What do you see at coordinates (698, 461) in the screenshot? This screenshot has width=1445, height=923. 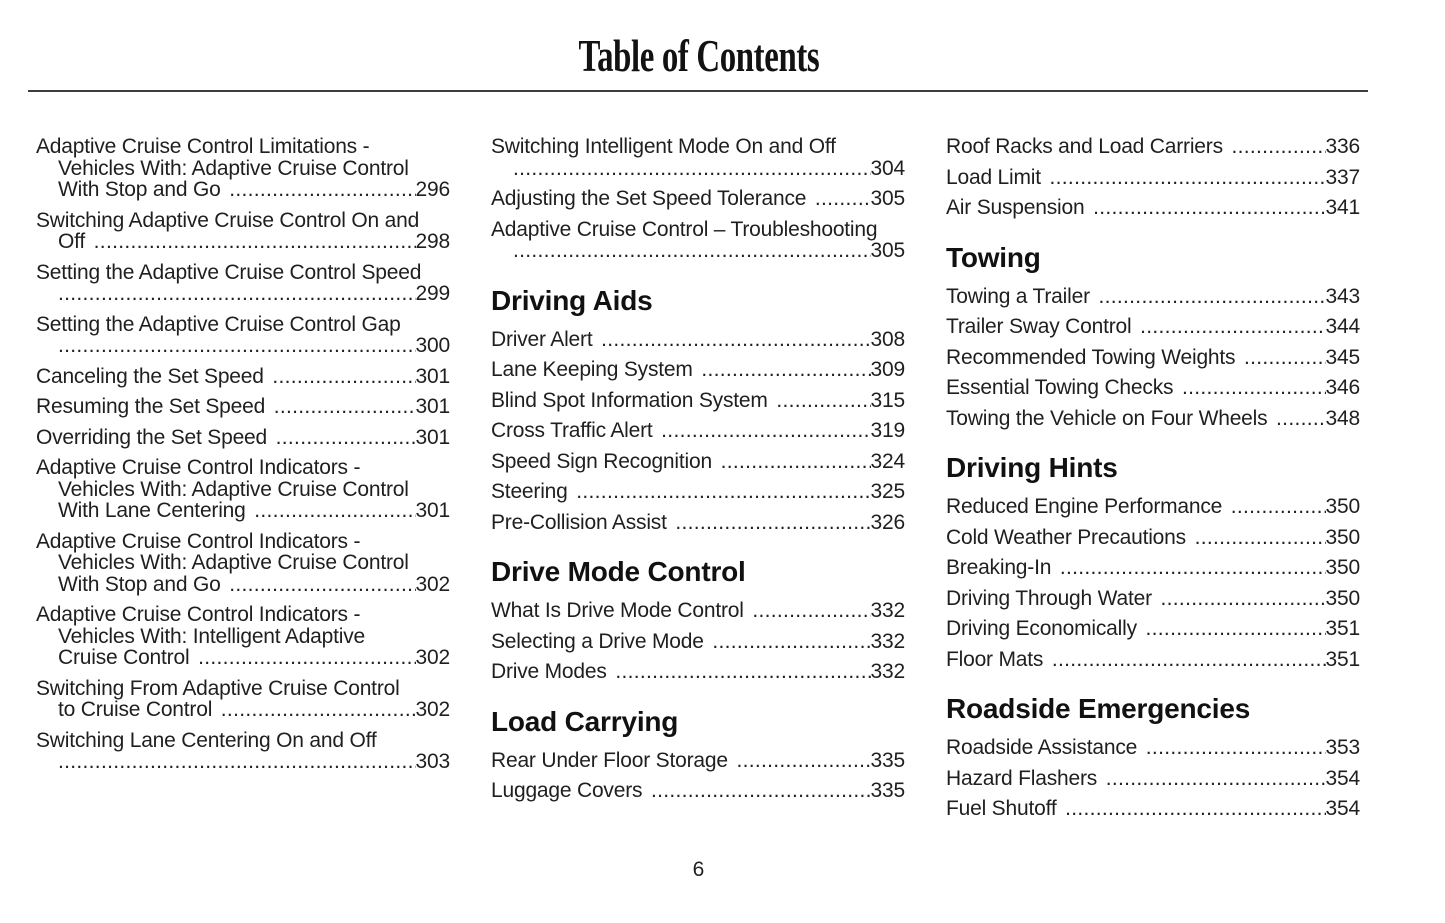 I see `toc-entry: Speed Sign Recognition 324` at bounding box center [698, 461].